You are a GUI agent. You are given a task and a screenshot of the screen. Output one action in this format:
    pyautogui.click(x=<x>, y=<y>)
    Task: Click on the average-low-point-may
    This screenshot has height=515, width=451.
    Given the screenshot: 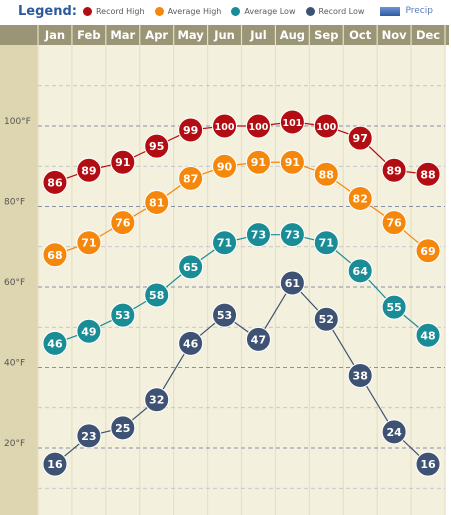 What is the action you would take?
    pyautogui.click(x=191, y=267)
    